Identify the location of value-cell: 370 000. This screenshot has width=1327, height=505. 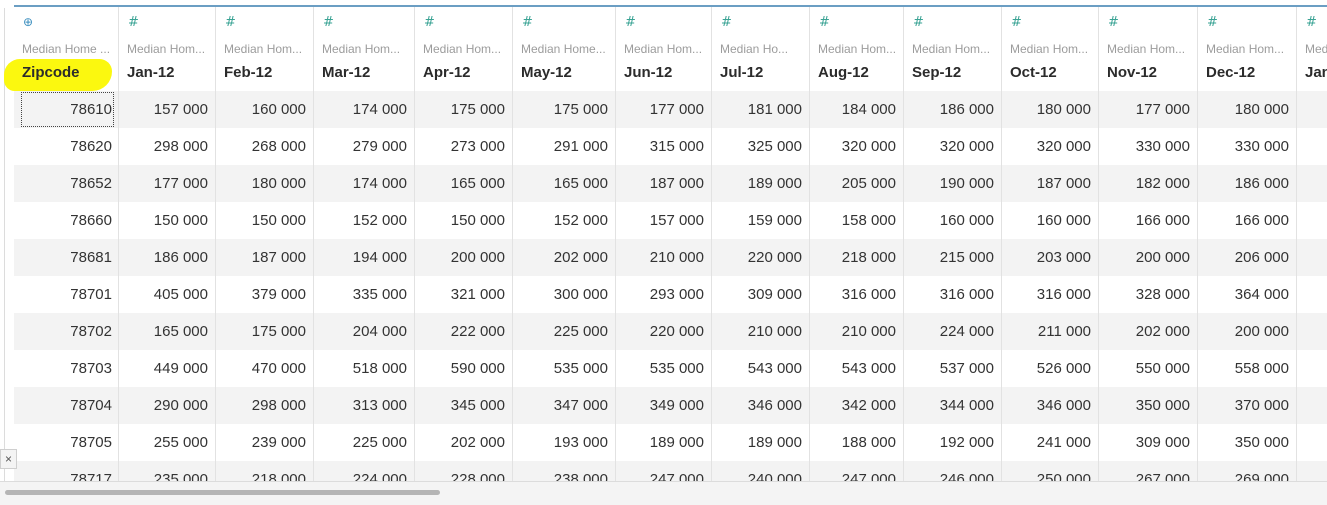
(1247, 405).